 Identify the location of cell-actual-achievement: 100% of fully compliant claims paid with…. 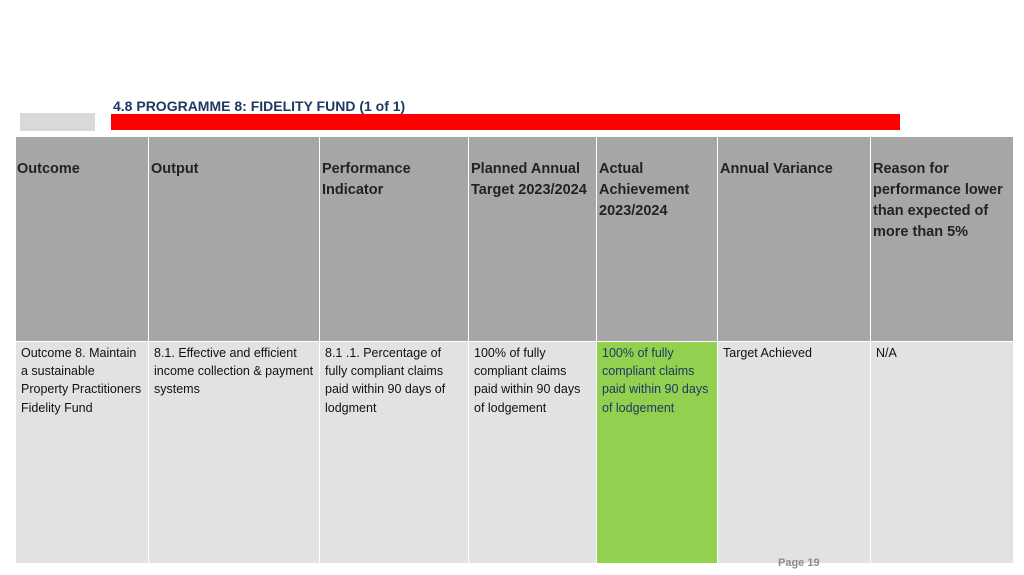
(657, 452).